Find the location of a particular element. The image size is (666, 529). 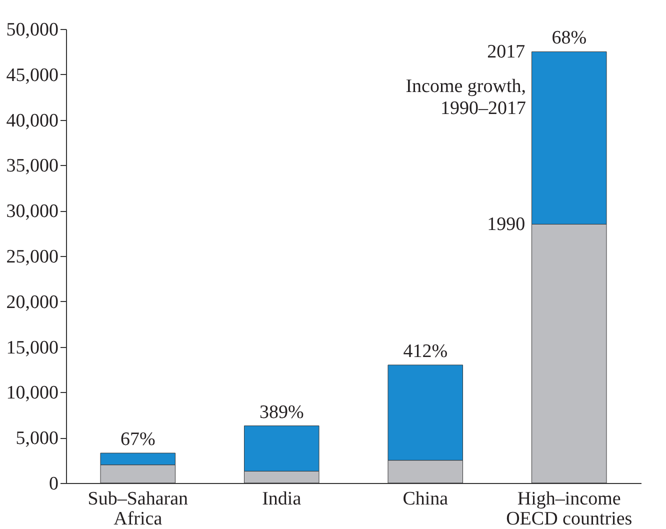

y-tick-label: 50,000 is located at coordinates (32, 30).